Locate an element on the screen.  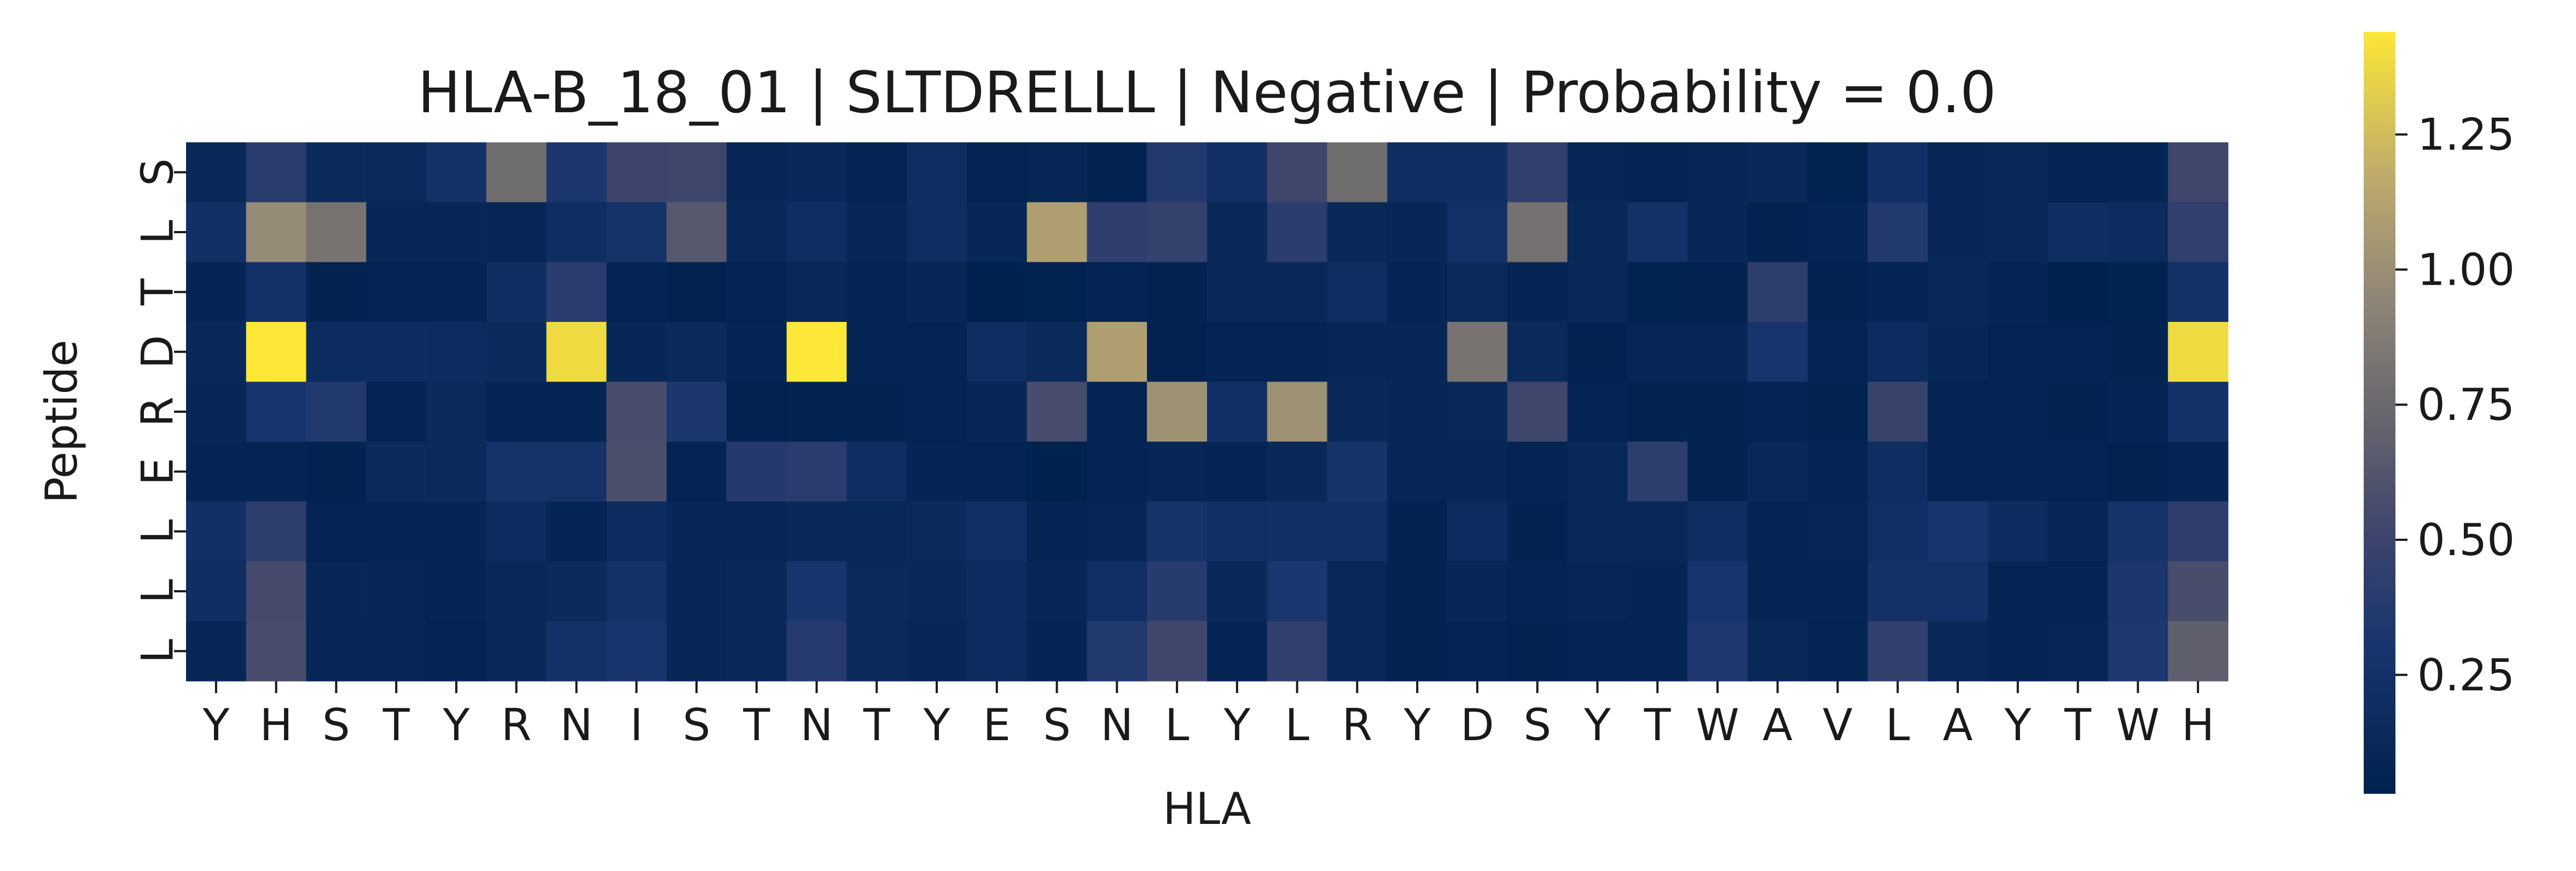
heatmap-cell-r6-c6 is located at coordinates (576, 531).